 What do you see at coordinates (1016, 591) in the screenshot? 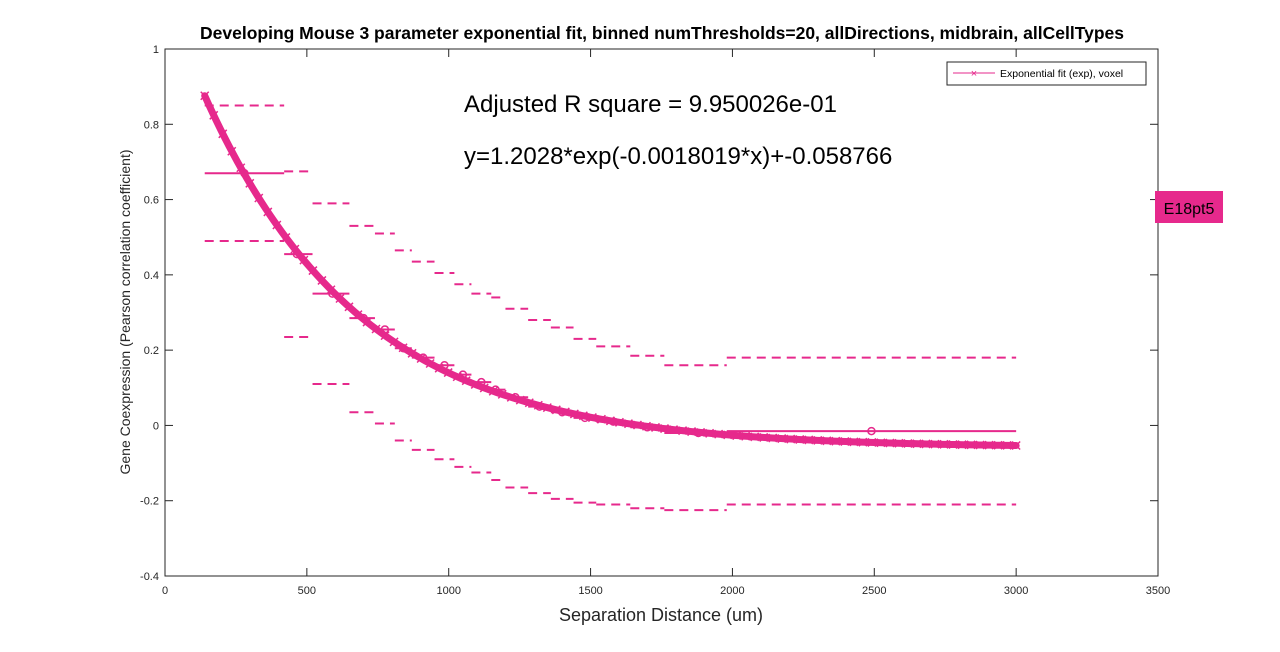
I see `x-tick-label: 3000` at bounding box center [1016, 591].